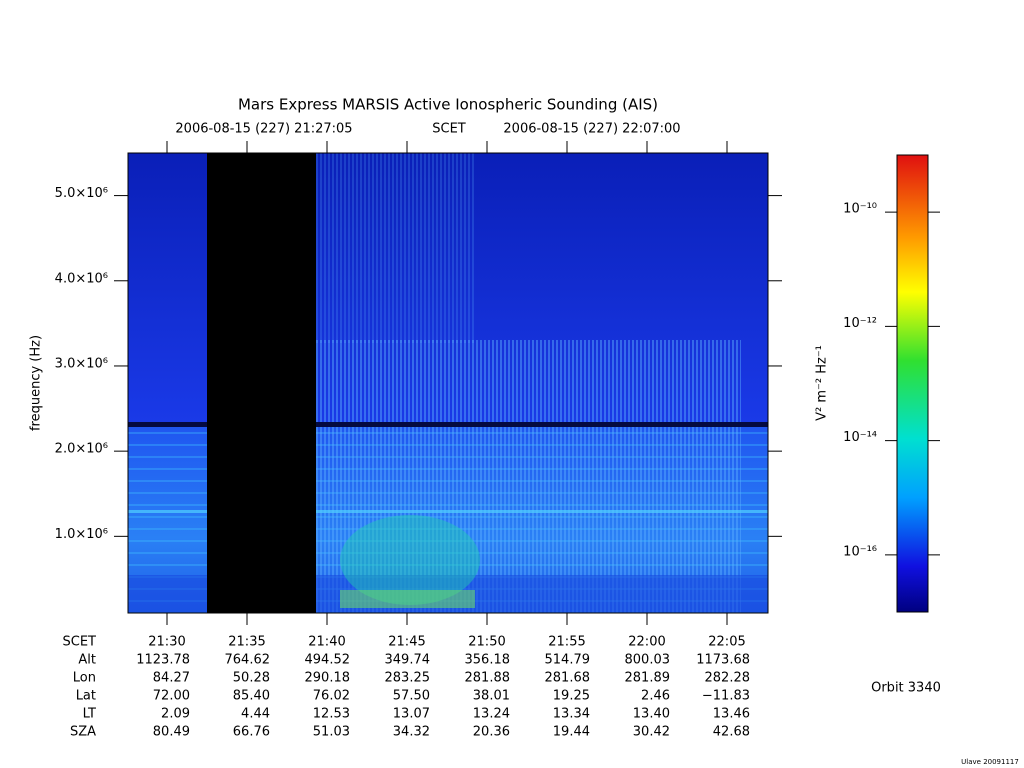 The height and width of the screenshot is (768, 1024). I want to click on ephemeris-value: 80.49, so click(171, 732).